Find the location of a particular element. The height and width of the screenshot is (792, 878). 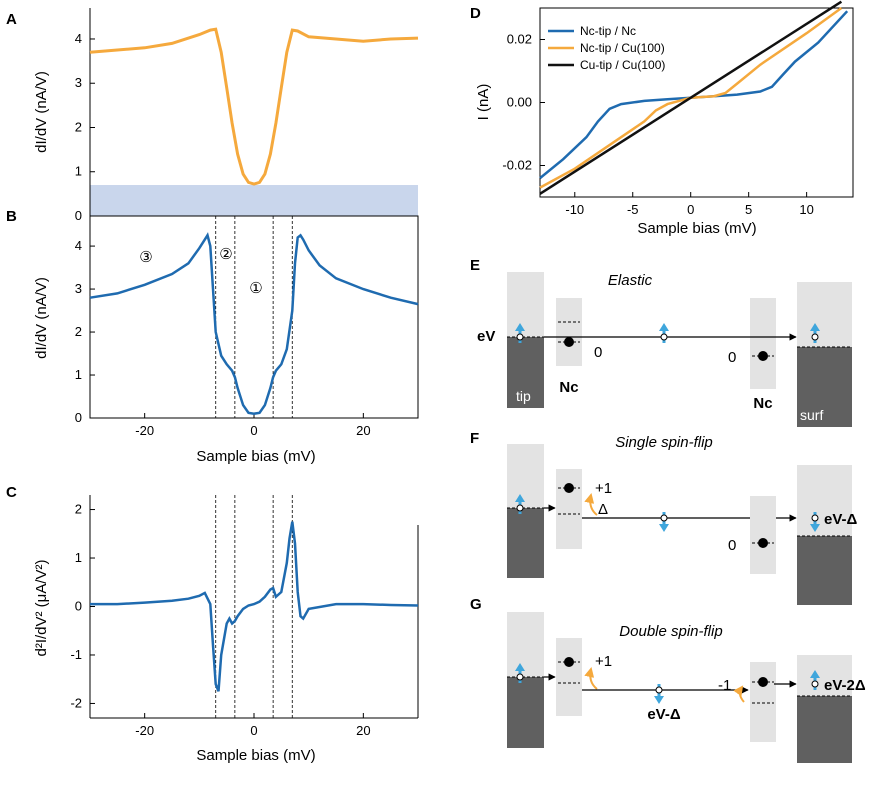

y-tick-label: 3 is located at coordinates (78, 288).